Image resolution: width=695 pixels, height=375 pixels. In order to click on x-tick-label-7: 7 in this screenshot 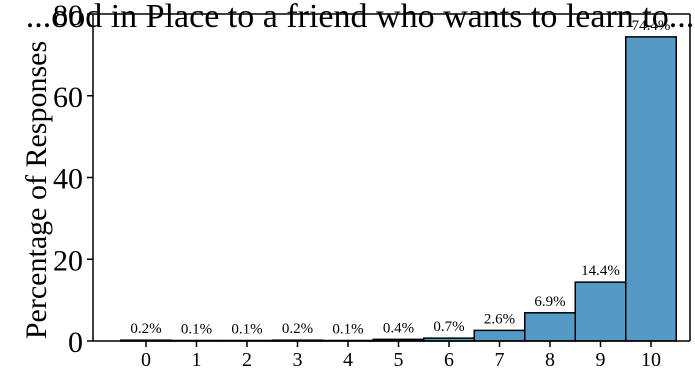, I will do `click(500, 360)`.